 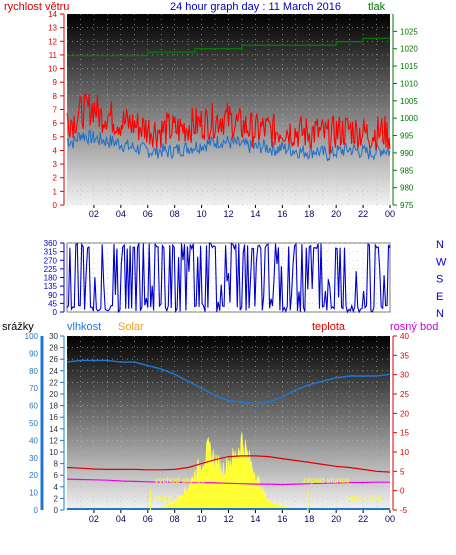 I want to click on rain-tick-label: 30, so click(x=33, y=458).